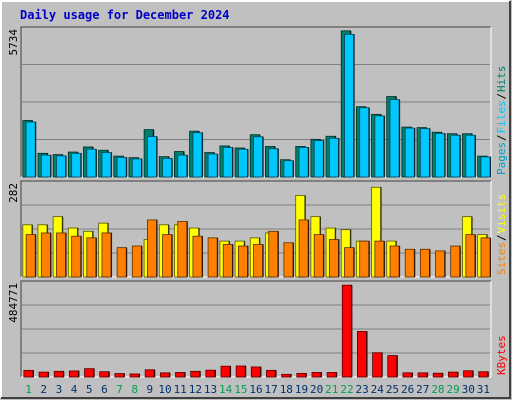 This screenshot has height=400, width=512. I want to click on x-tick-label-day-17: 17, so click(271, 389).